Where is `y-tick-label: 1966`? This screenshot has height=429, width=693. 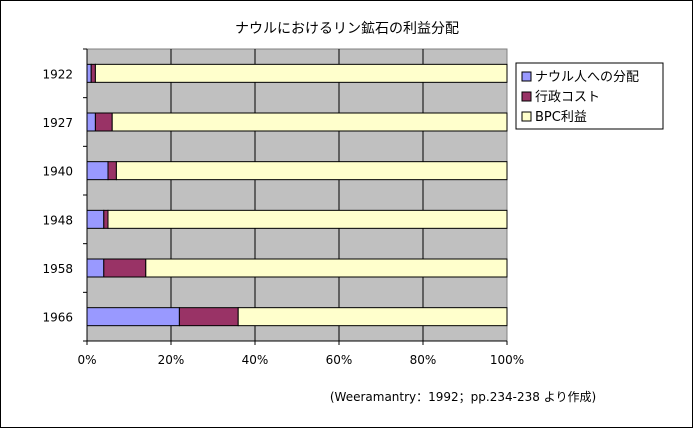
y-tick-label: 1966 is located at coordinates (57, 318).